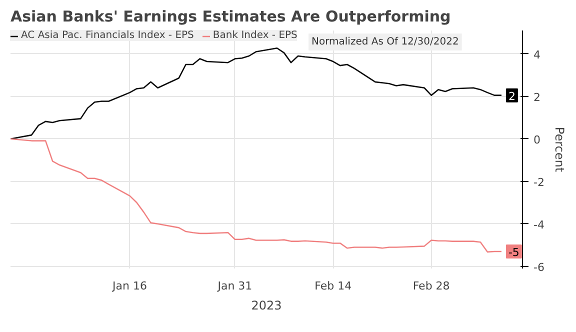 This screenshot has width=576, height=332. I want to click on y-tick-label: 0, so click(537, 139).